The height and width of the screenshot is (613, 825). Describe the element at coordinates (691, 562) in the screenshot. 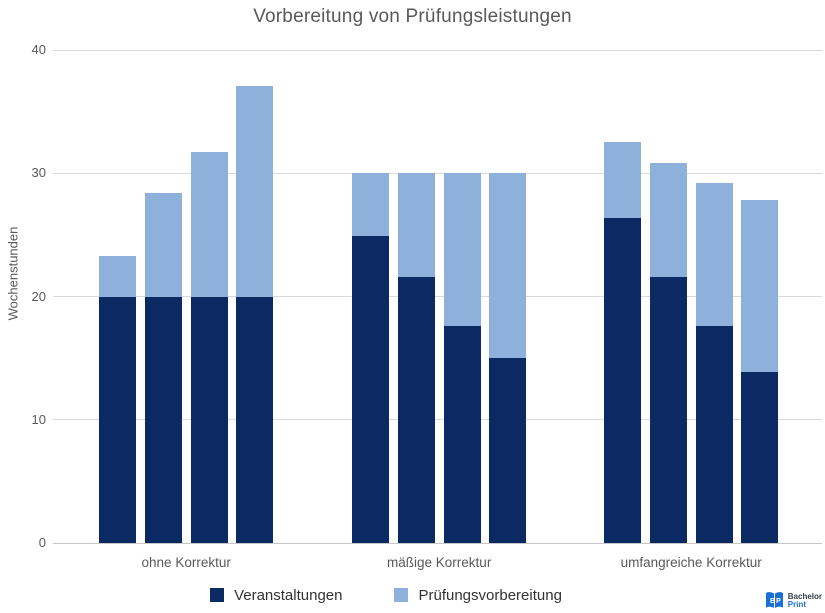

I see `x-category-label: umfangreiche Korrektur` at that location.